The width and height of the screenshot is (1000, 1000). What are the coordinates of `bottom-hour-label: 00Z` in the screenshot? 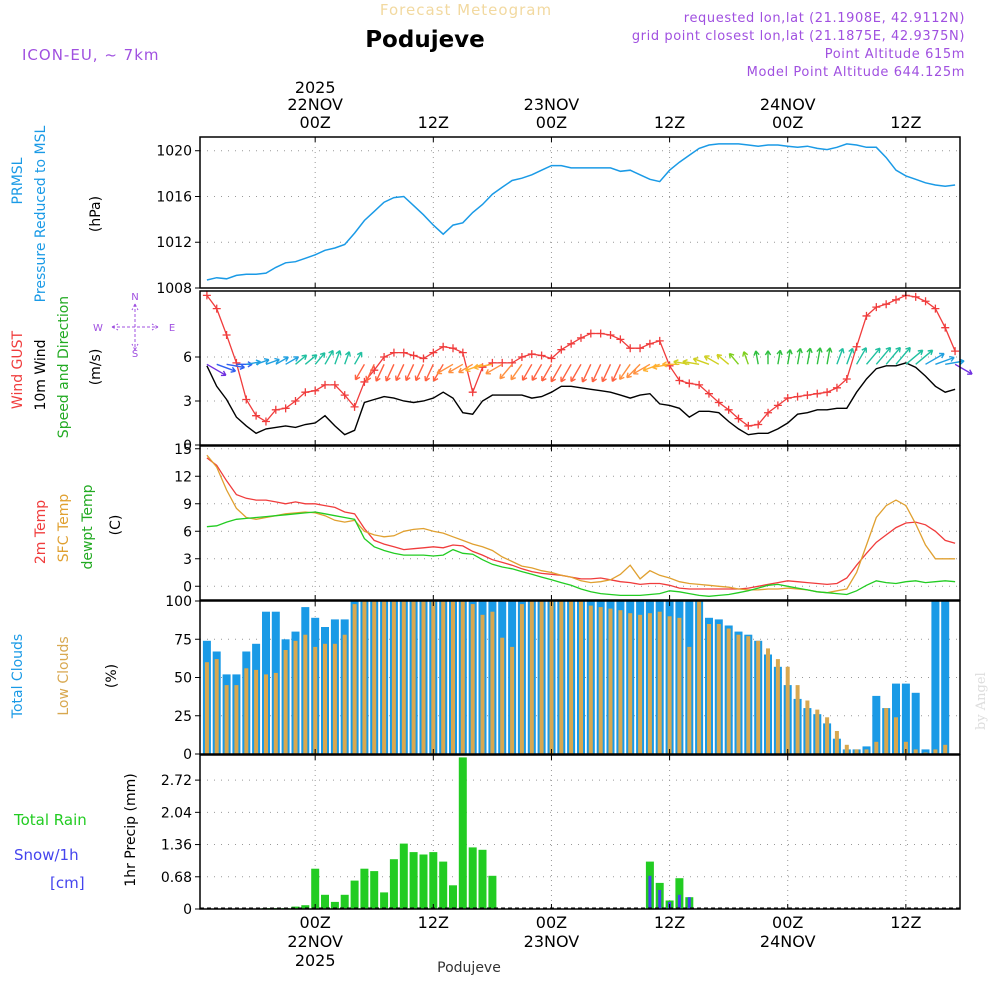 It's located at (551, 922).